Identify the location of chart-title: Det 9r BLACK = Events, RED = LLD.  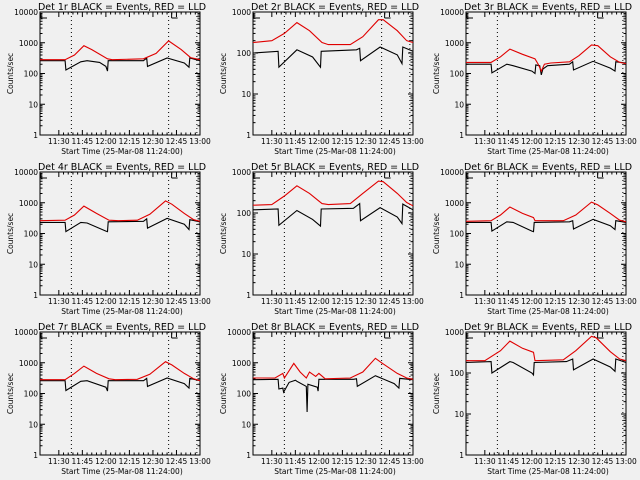
(548, 327).